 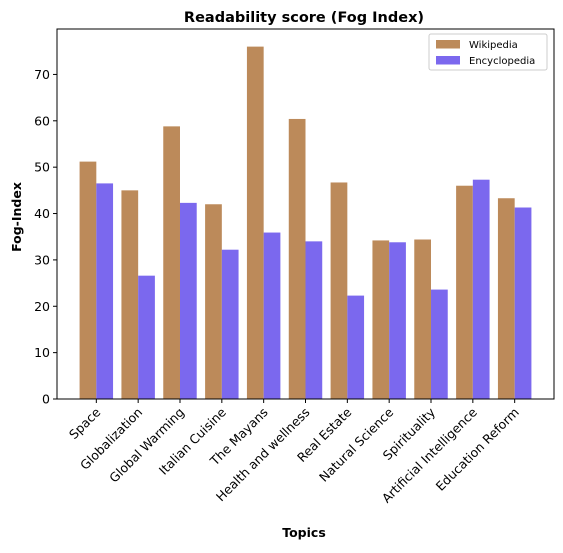 What do you see at coordinates (356, 444) in the screenshot?
I see `x-tick-label: Natural Science` at bounding box center [356, 444].